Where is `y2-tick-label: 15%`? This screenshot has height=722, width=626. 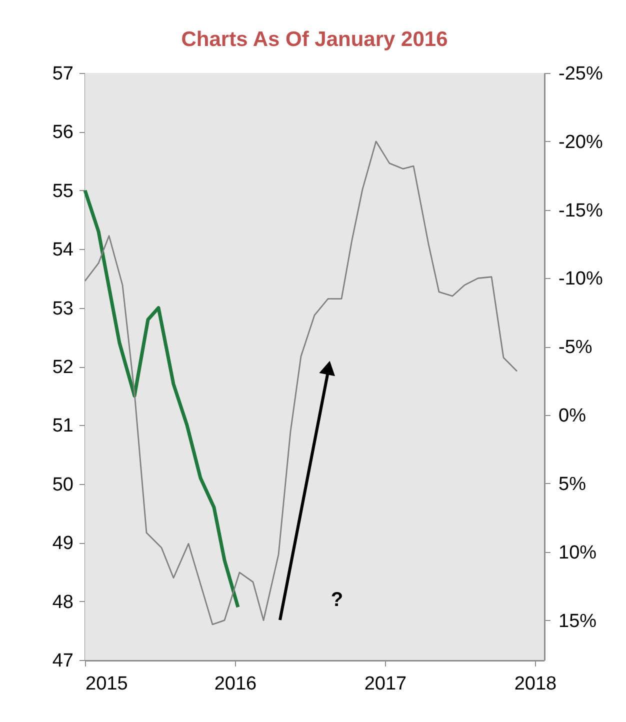
y2-tick-label: 15% is located at coordinates (577, 621).